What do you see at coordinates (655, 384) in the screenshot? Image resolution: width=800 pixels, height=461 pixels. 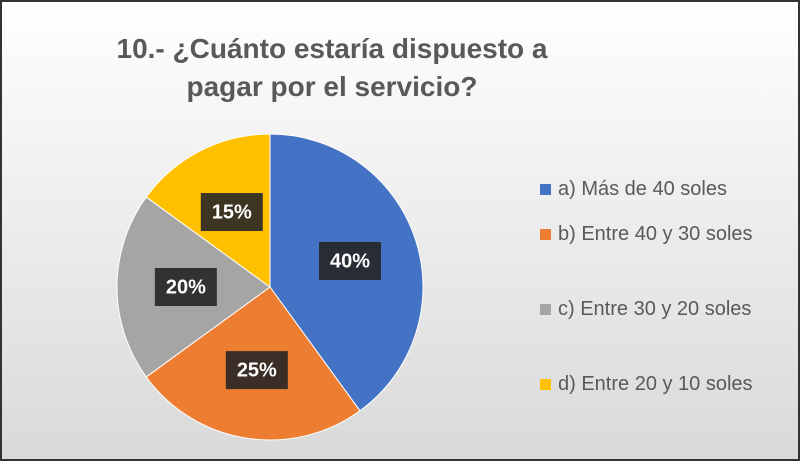 I see `legend-label: d) Entre 20 y 10 soles` at bounding box center [655, 384].